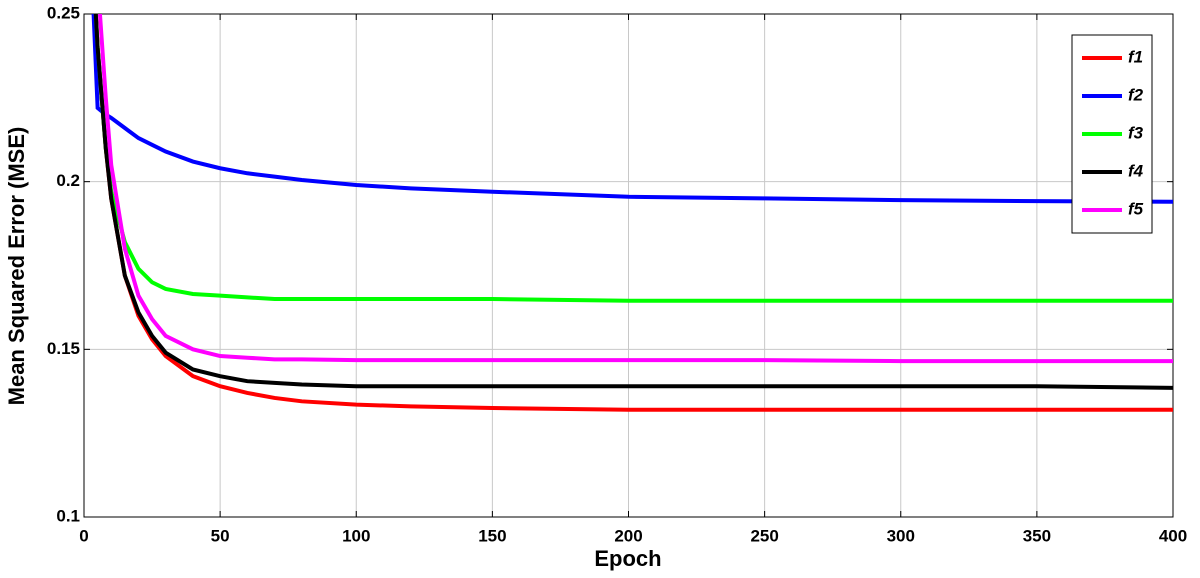 This screenshot has width=1200, height=578. Describe the element at coordinates (1136, 94) in the screenshot. I see `legend-label: f2` at that location.